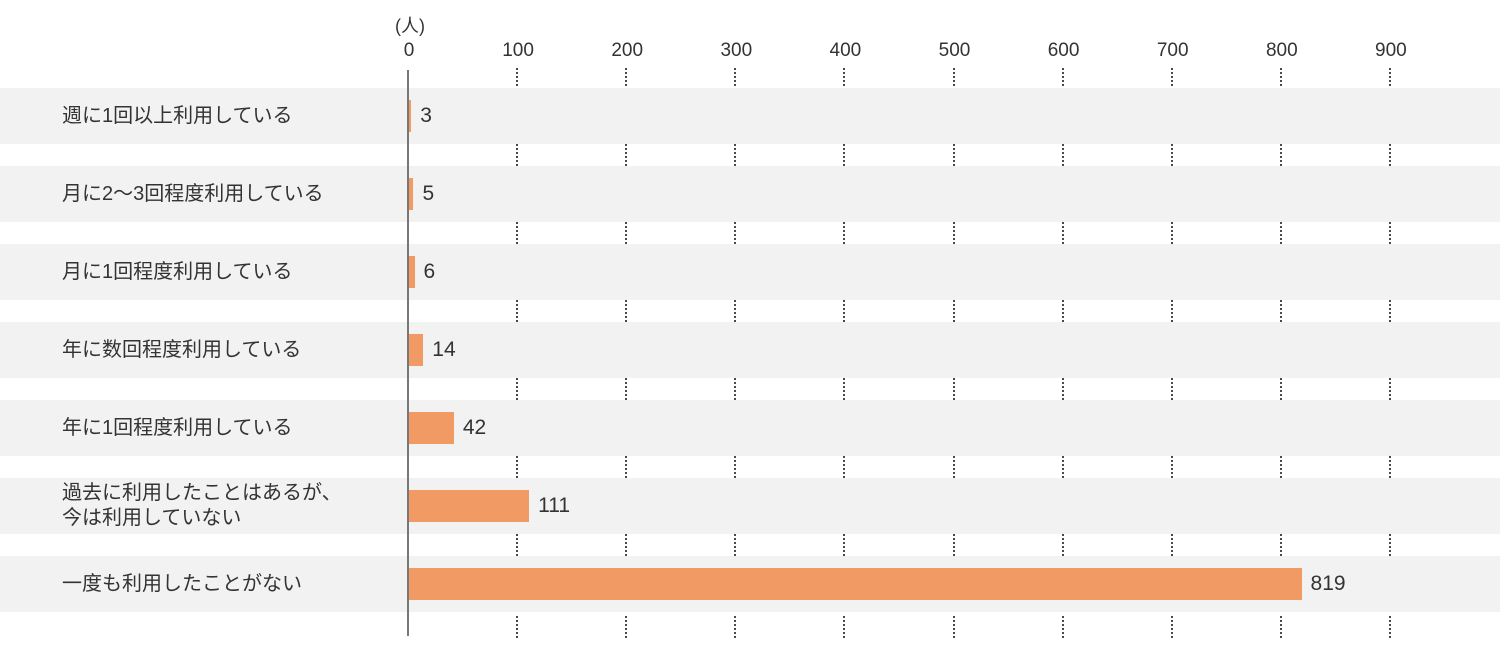 The width and height of the screenshot is (1500, 662). Describe the element at coordinates (428, 193) in the screenshot. I see `value-label: 5` at that location.